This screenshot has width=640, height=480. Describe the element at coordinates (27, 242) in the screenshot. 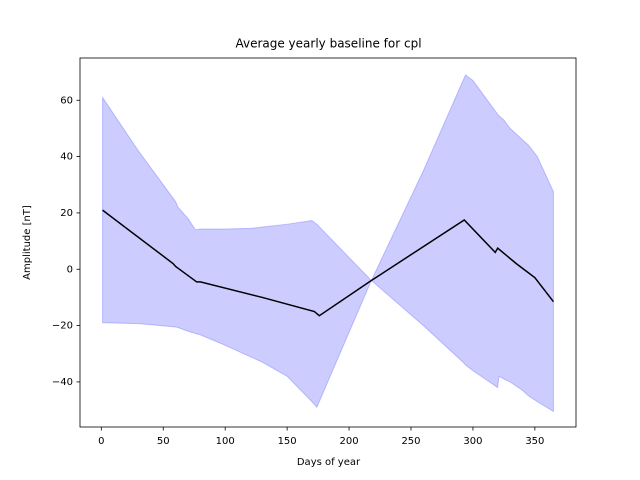

I see `y-axis-label: Amplitude [nT]` at that location.